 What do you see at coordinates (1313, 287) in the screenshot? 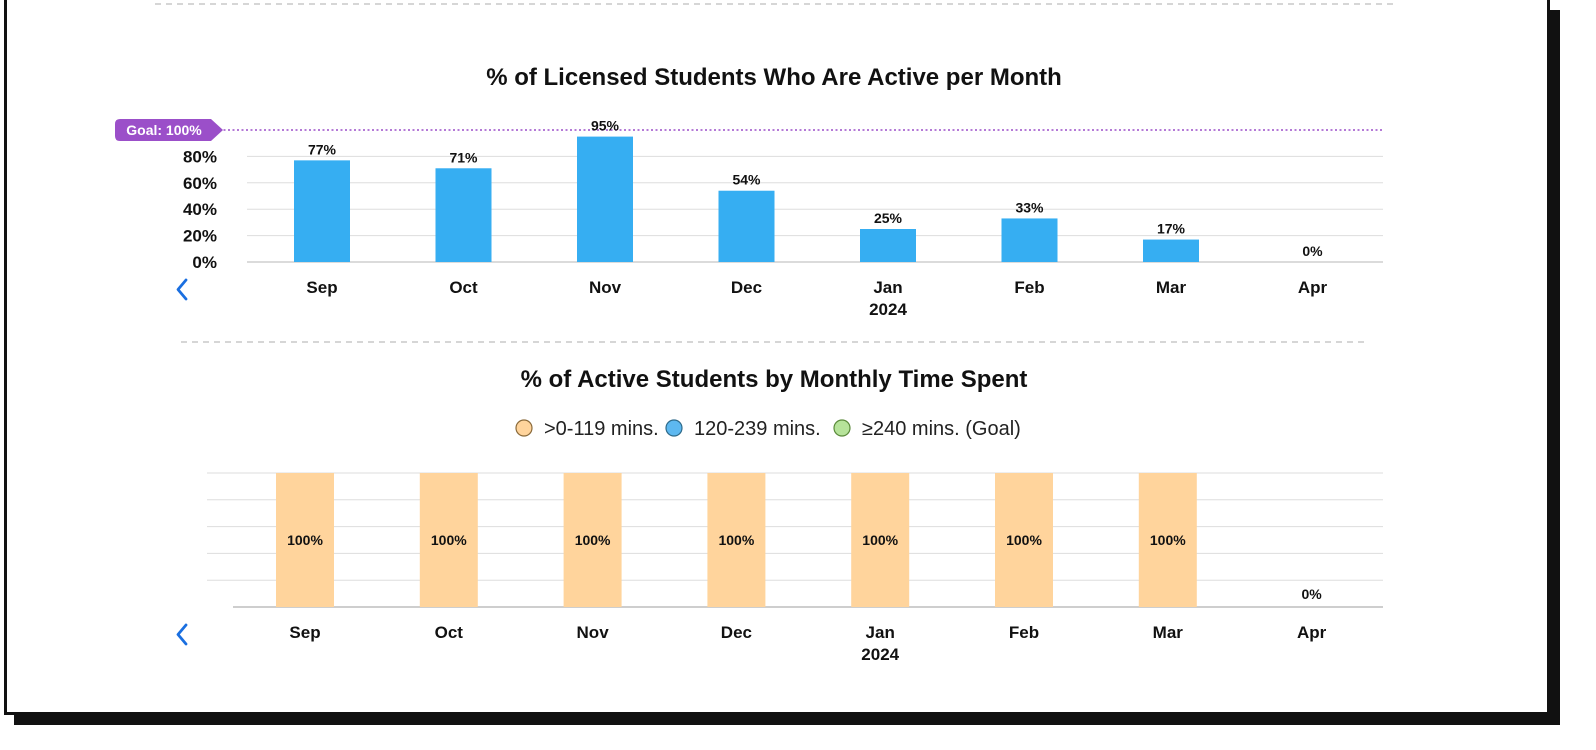
I see `chart1-x-tick-label: Apr` at bounding box center [1313, 287].